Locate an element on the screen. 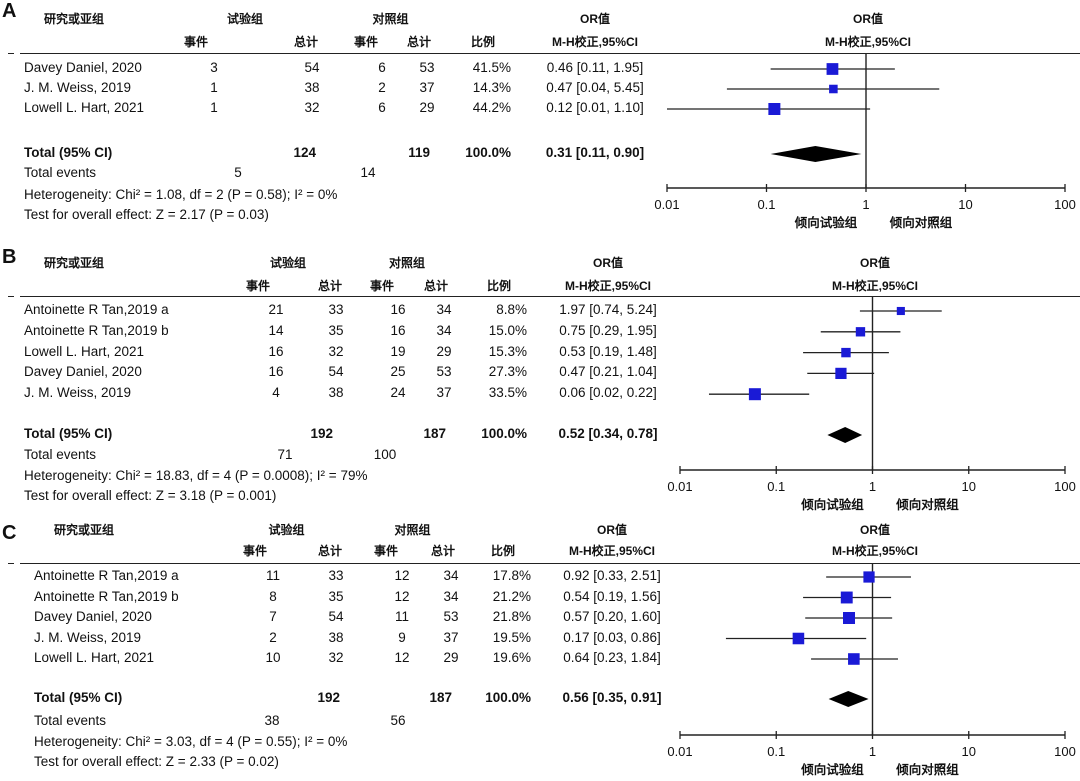  study-weight: 27.3% is located at coordinates (507, 372).